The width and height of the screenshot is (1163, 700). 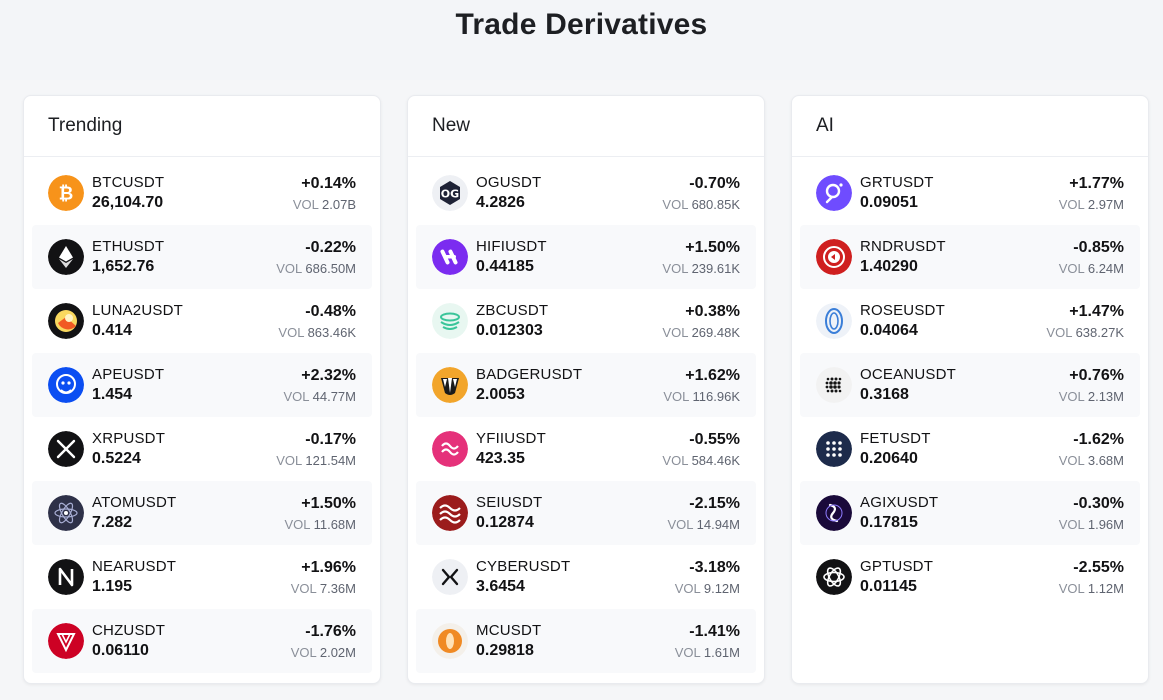 I want to click on pair-info: LUNA2USDT 0.414, so click(x=185, y=321).